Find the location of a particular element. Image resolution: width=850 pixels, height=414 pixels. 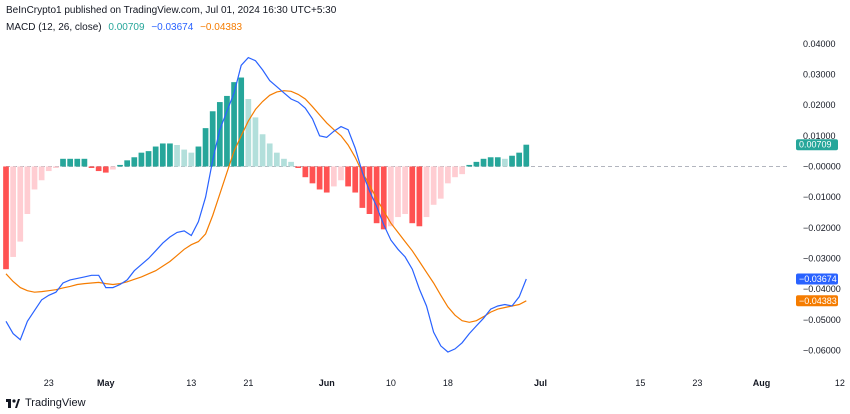

hist-tag: 0.00709 is located at coordinates (817, 145).